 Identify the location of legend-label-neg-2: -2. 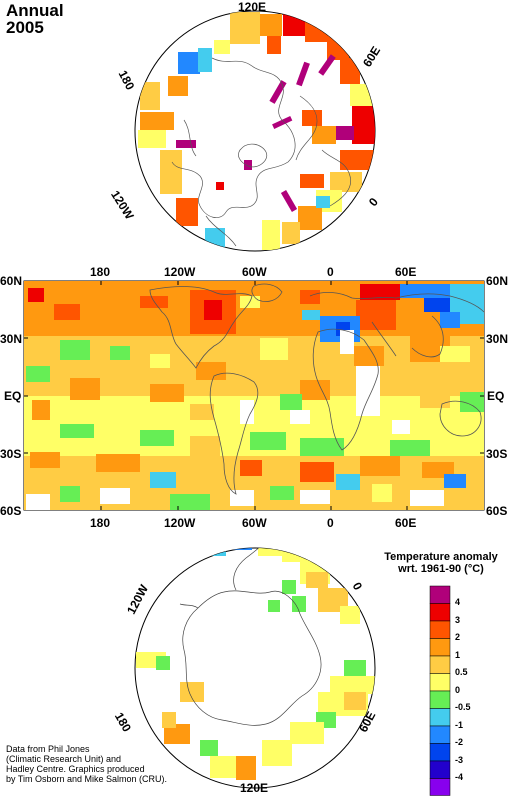
(459, 742).